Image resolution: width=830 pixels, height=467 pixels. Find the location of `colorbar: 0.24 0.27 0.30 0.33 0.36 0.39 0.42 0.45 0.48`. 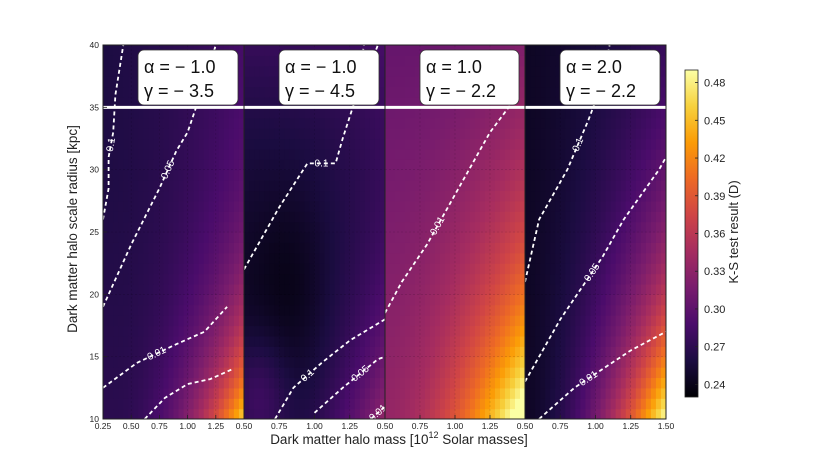

colorbar: 0.24 0.27 0.30 0.33 0.36 0.39 0.42 0.45 0.48 is located at coordinates (704, 233).